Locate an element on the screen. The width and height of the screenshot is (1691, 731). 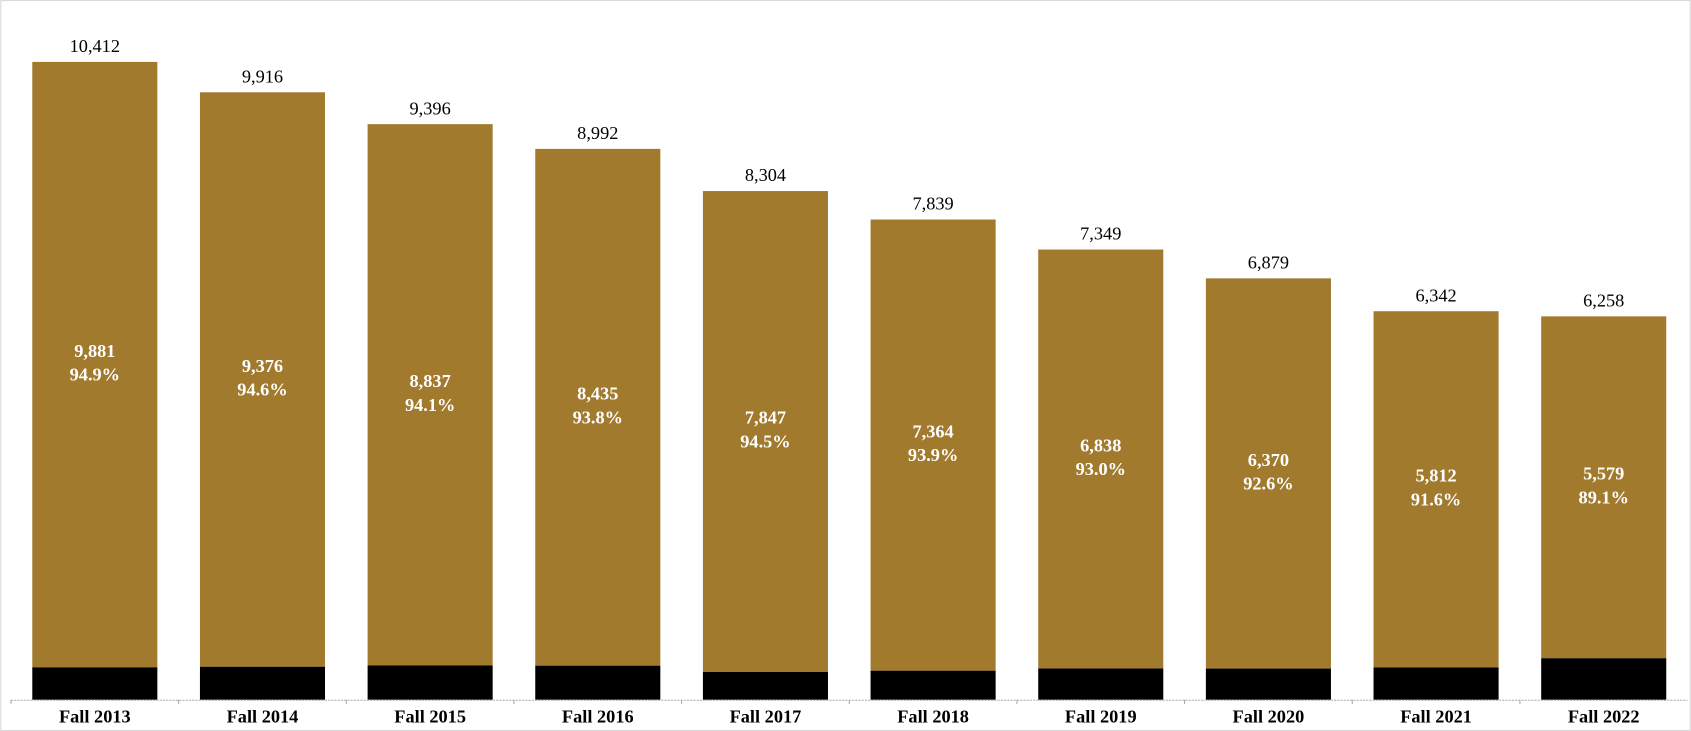
x-tick-label: Fall 2014 is located at coordinates (263, 716).